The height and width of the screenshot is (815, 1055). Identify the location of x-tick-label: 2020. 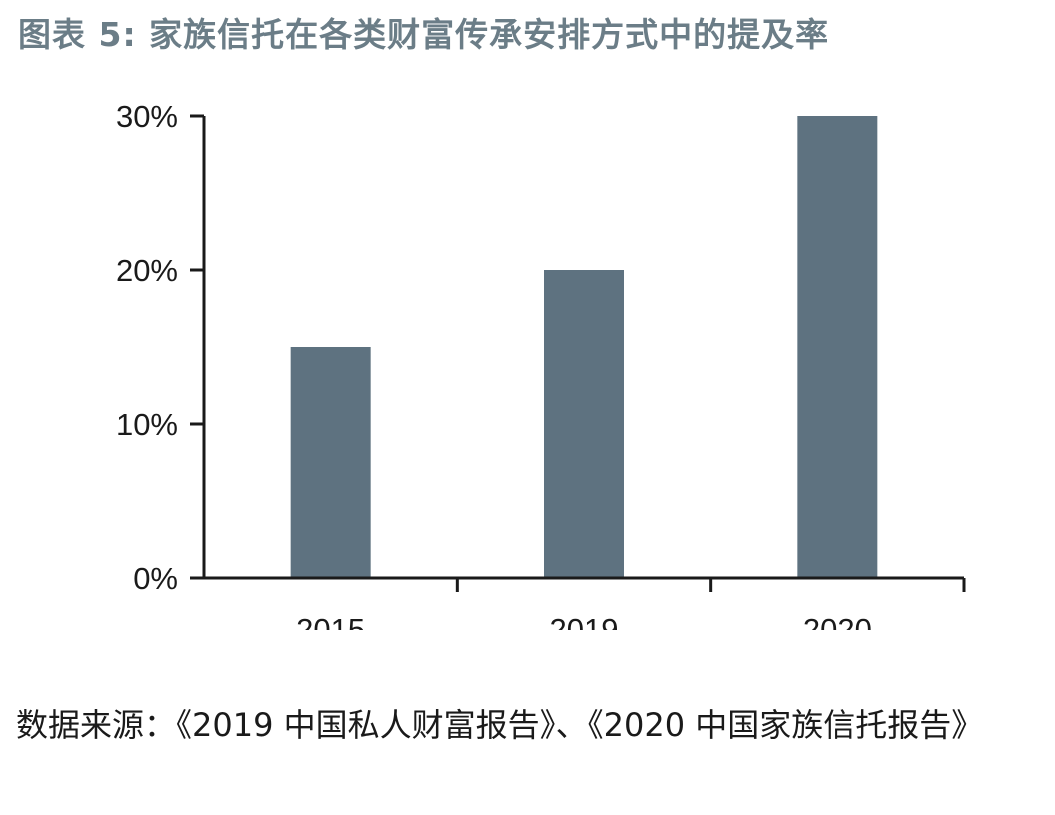
(837, 621).